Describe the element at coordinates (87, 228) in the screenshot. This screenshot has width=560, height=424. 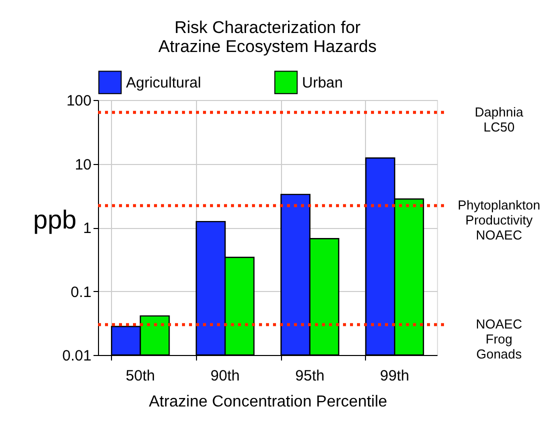
I see `y-tick-label: 1` at that location.